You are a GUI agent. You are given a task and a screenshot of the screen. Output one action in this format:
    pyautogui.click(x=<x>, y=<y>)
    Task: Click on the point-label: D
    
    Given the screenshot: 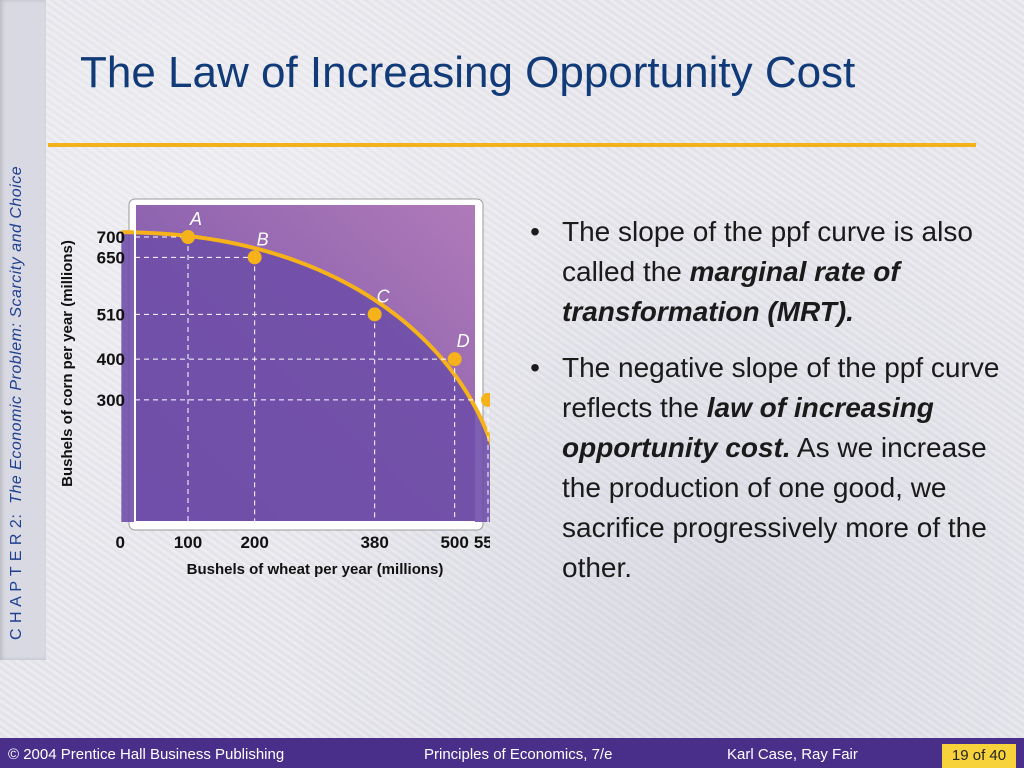 What is the action you would take?
    pyautogui.click(x=463, y=341)
    